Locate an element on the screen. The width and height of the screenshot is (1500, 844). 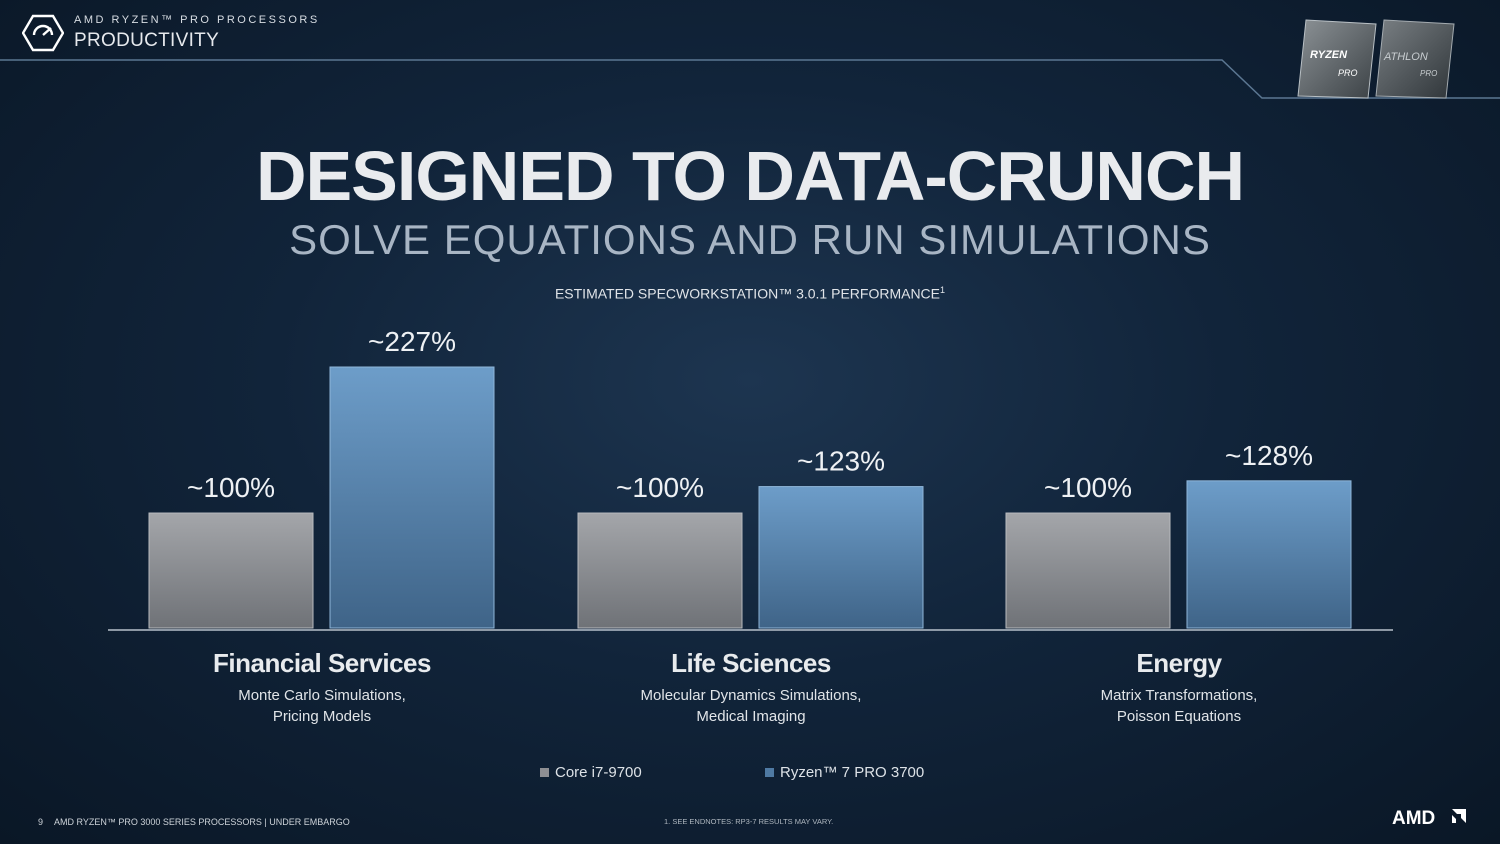
amd-logo: AMD is located at coordinates (1429, 818).